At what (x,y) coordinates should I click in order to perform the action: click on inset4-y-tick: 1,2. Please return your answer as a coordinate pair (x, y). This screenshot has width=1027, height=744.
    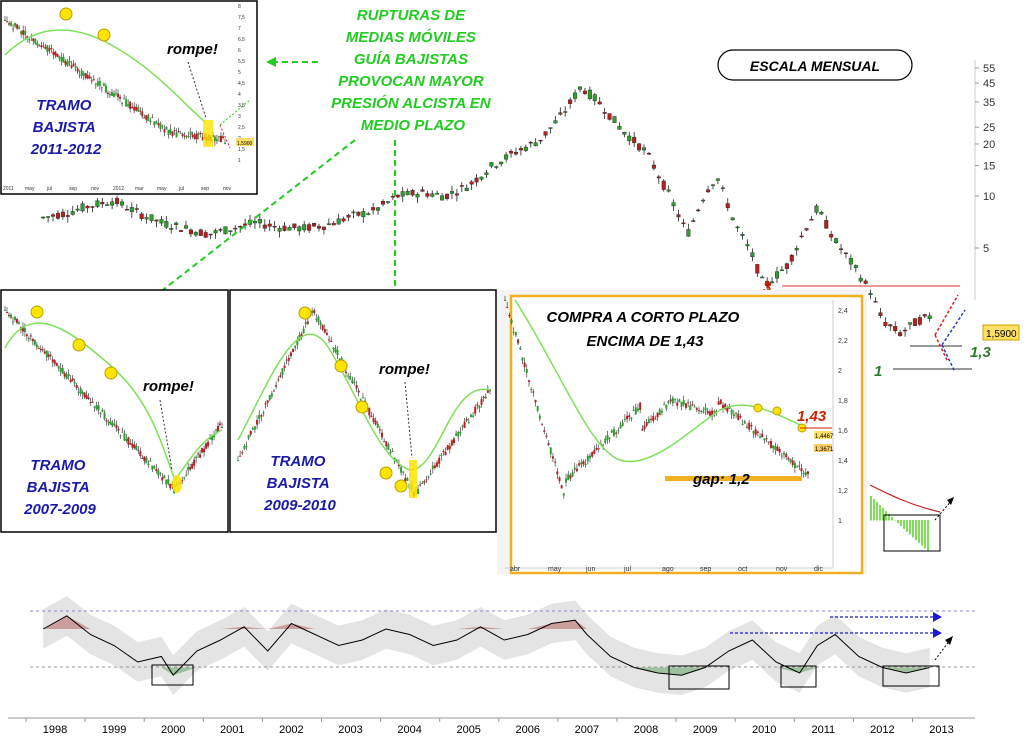
    Looking at the image, I should click on (843, 491).